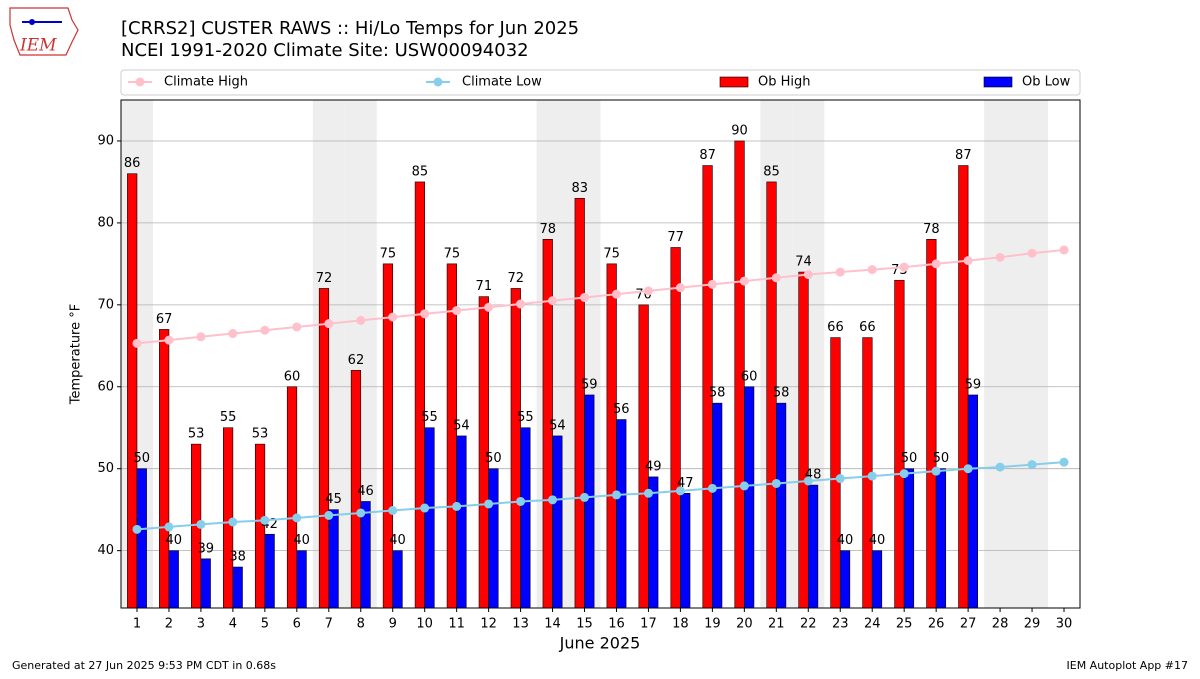 Image resolution: width=1200 pixels, height=679 pixels. What do you see at coordinates (420, 171) in the screenshot?
I see `bar-value-label: 85` at bounding box center [420, 171].